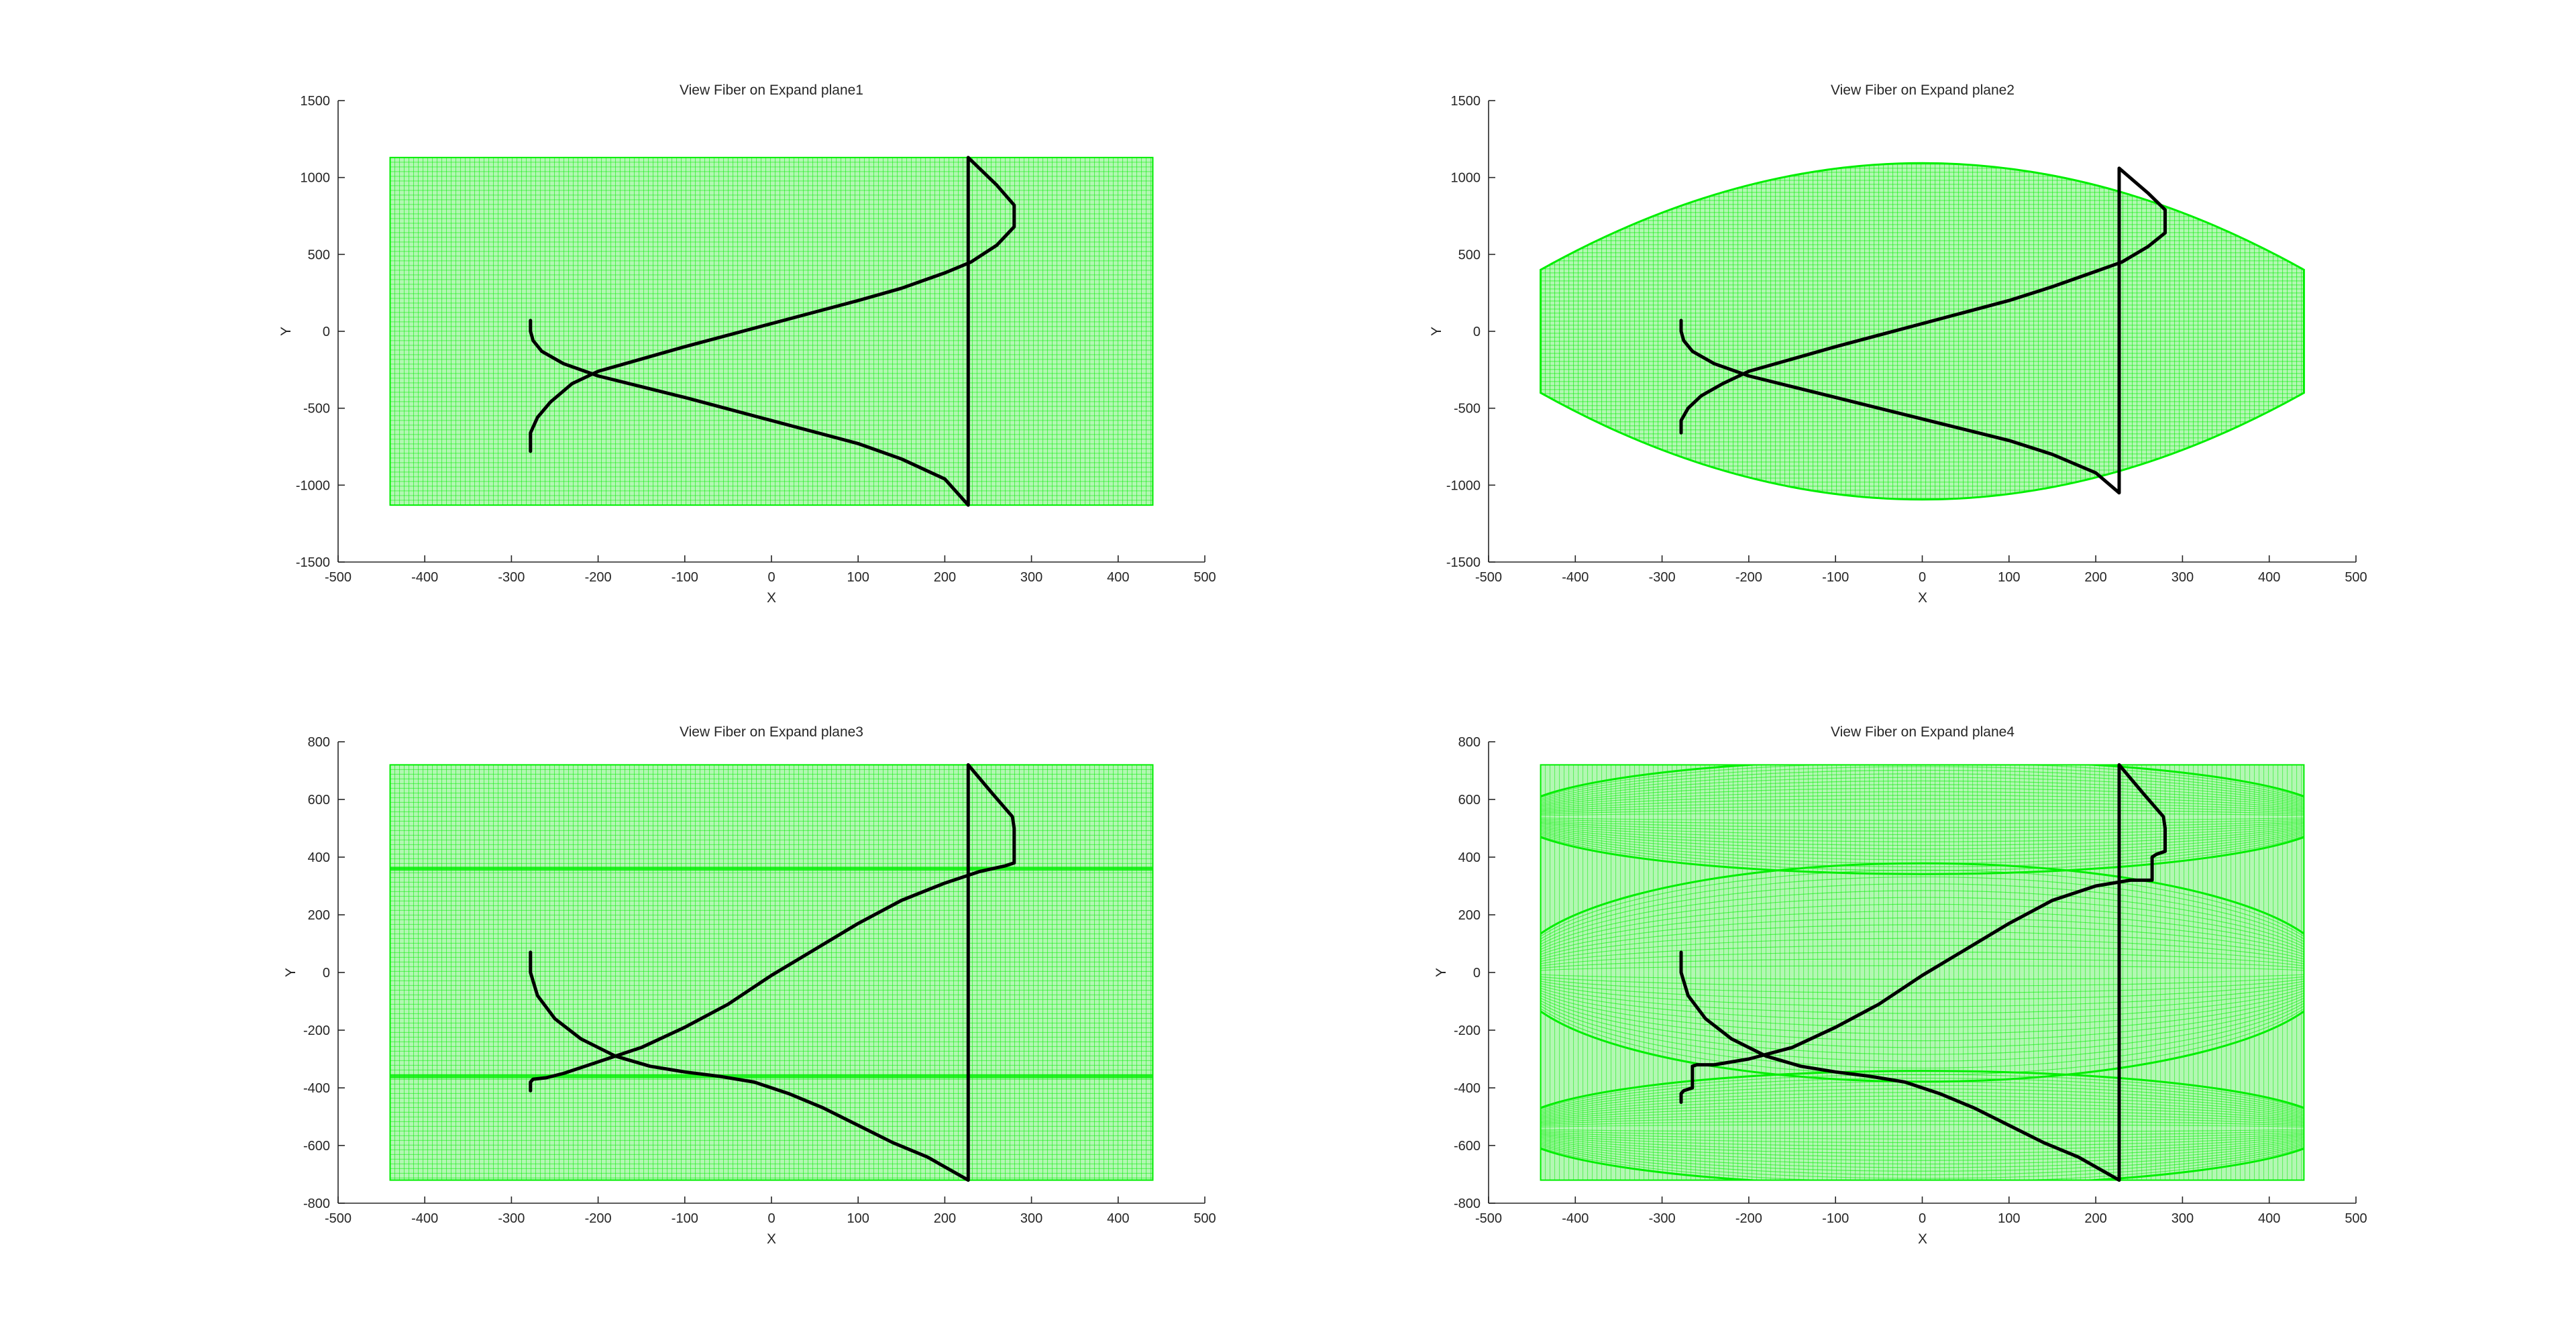 Image resolution: width=2576 pixels, height=1336 pixels. I want to click on fiber-path-line, so click(1923, 973).